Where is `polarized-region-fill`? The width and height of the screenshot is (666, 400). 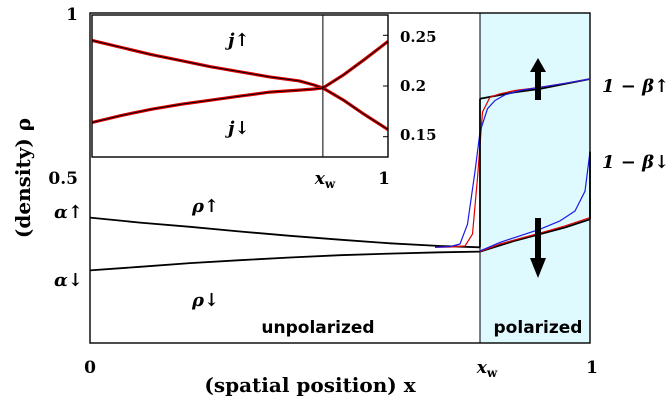
polarized-region-fill is located at coordinates (535, 178).